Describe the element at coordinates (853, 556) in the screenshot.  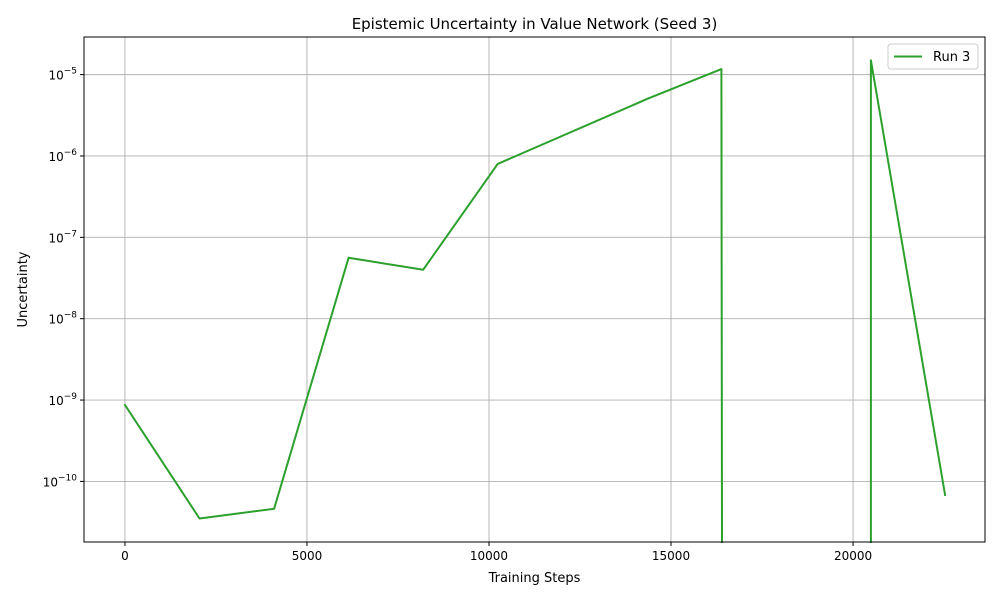
I see `x-tick-label: 20000` at that location.